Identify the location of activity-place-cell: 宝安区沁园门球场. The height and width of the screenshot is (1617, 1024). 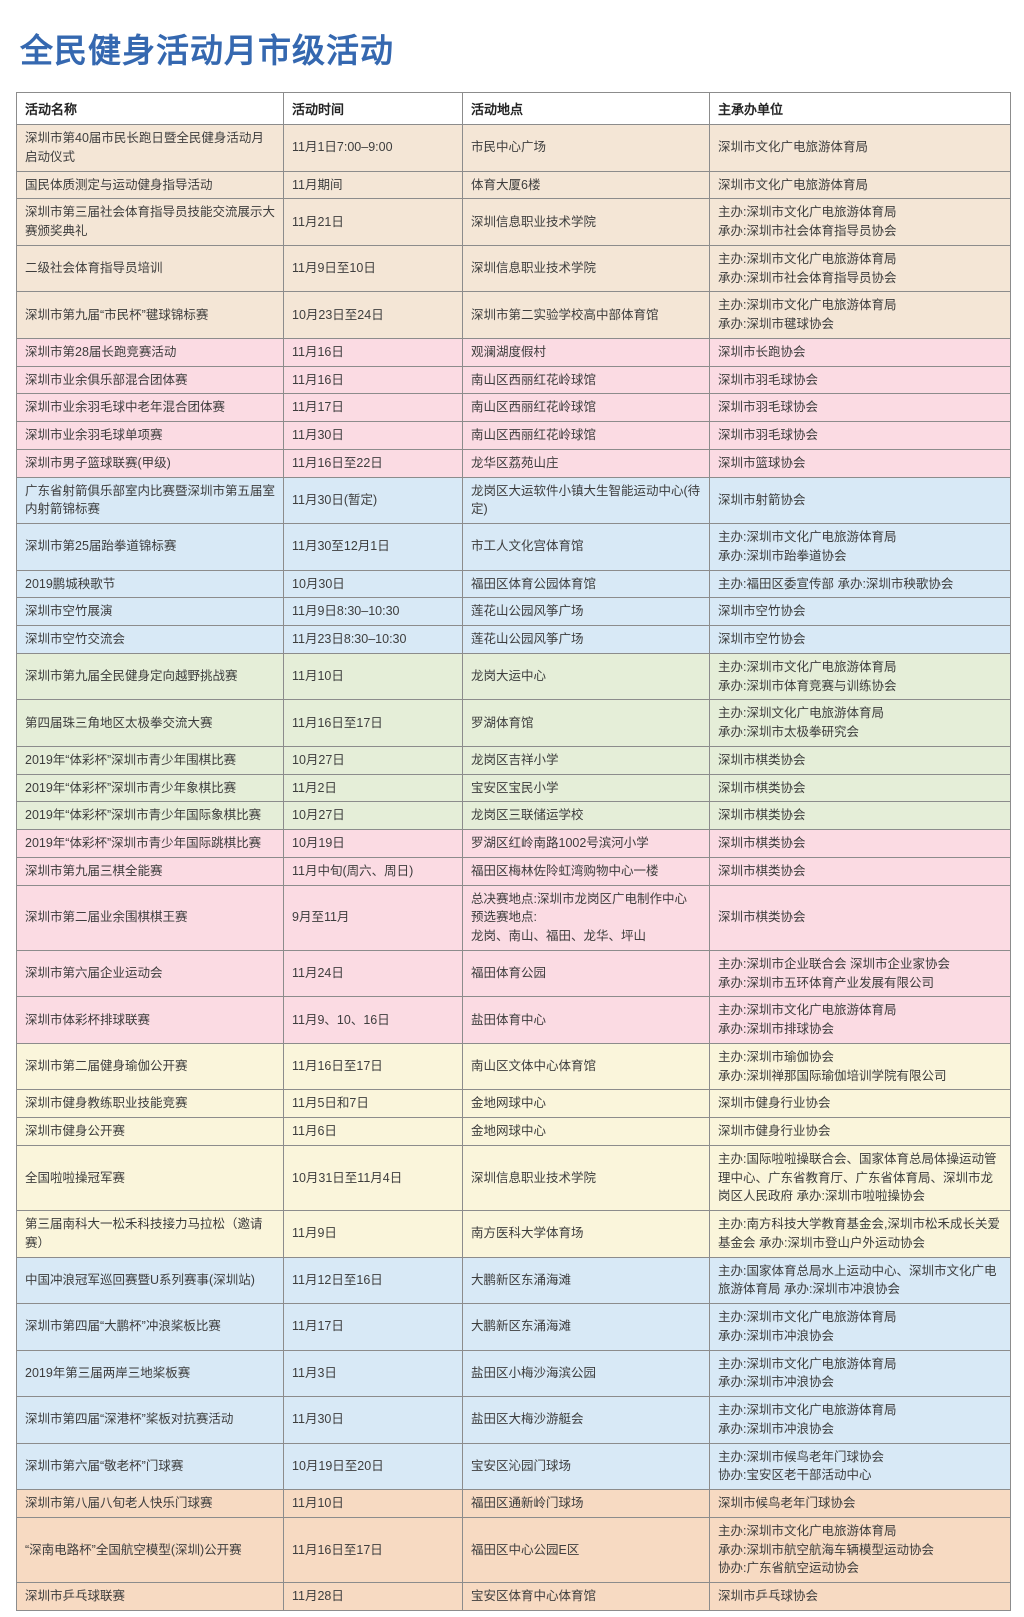
(586, 1466).